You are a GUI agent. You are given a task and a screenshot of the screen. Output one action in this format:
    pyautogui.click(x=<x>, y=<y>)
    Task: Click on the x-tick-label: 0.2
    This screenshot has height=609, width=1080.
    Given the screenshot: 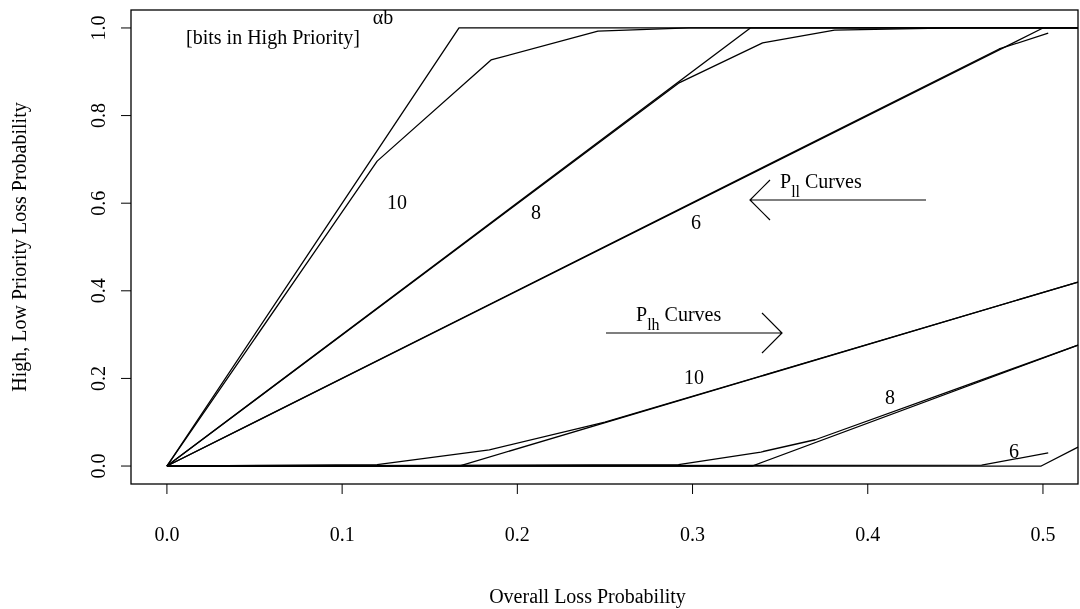 What is the action you would take?
    pyautogui.click(x=517, y=534)
    